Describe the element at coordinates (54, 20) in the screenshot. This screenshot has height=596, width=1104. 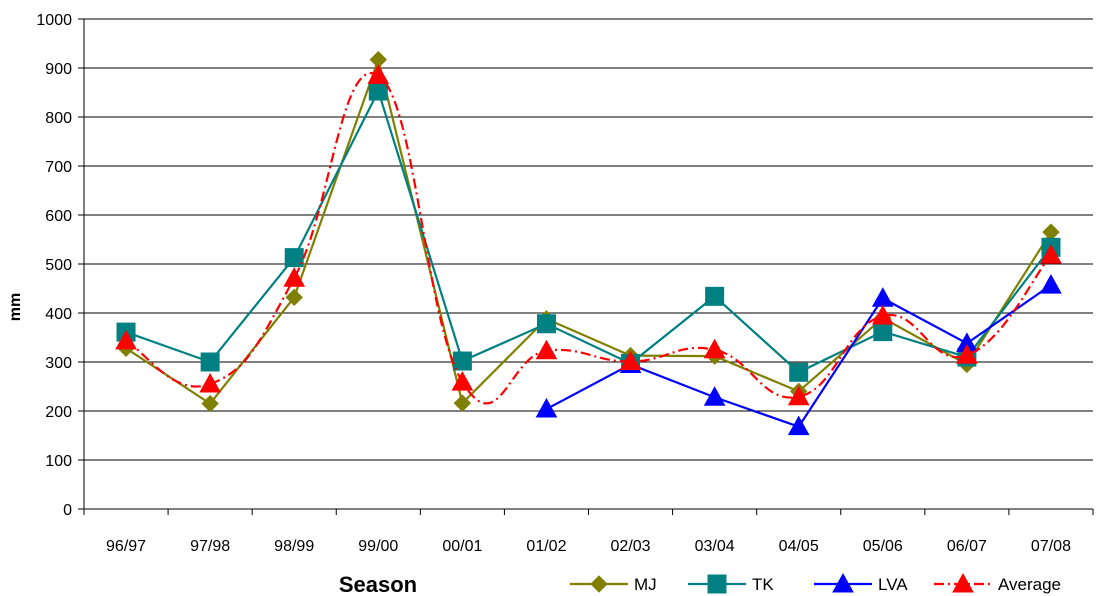
I see `y-tick-label: 1000` at that location.